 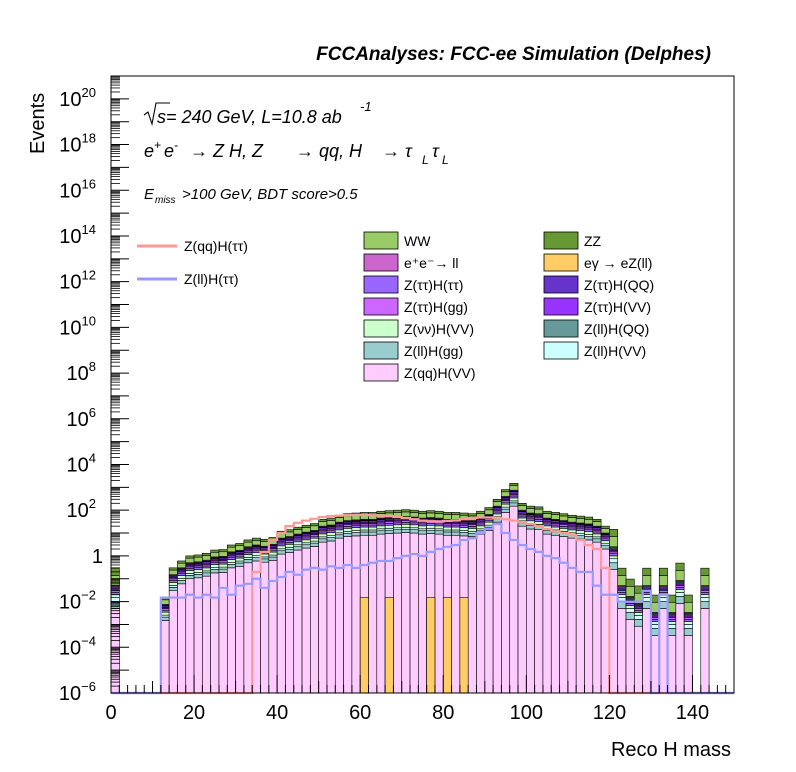 What do you see at coordinates (440, 373) in the screenshot?
I see `legend-label: Z(qq)H(VV)` at bounding box center [440, 373].